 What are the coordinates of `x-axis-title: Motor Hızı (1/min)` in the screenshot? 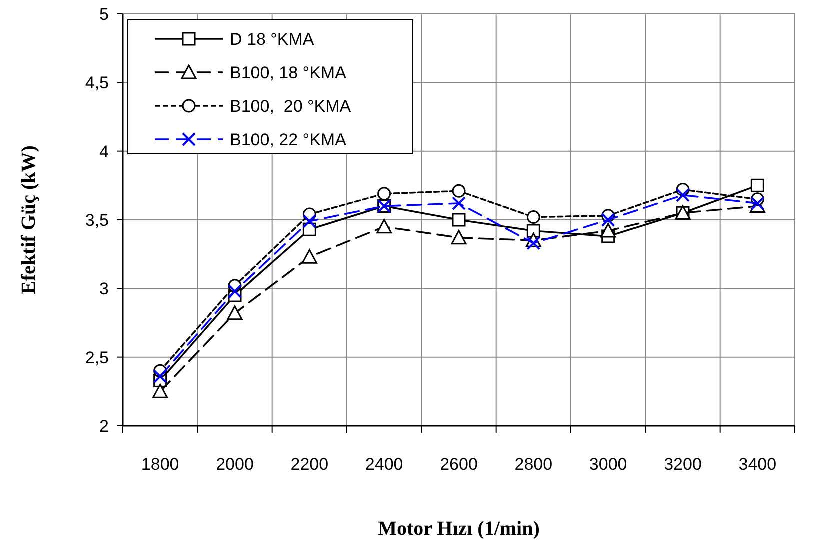 It's located at (459, 529).